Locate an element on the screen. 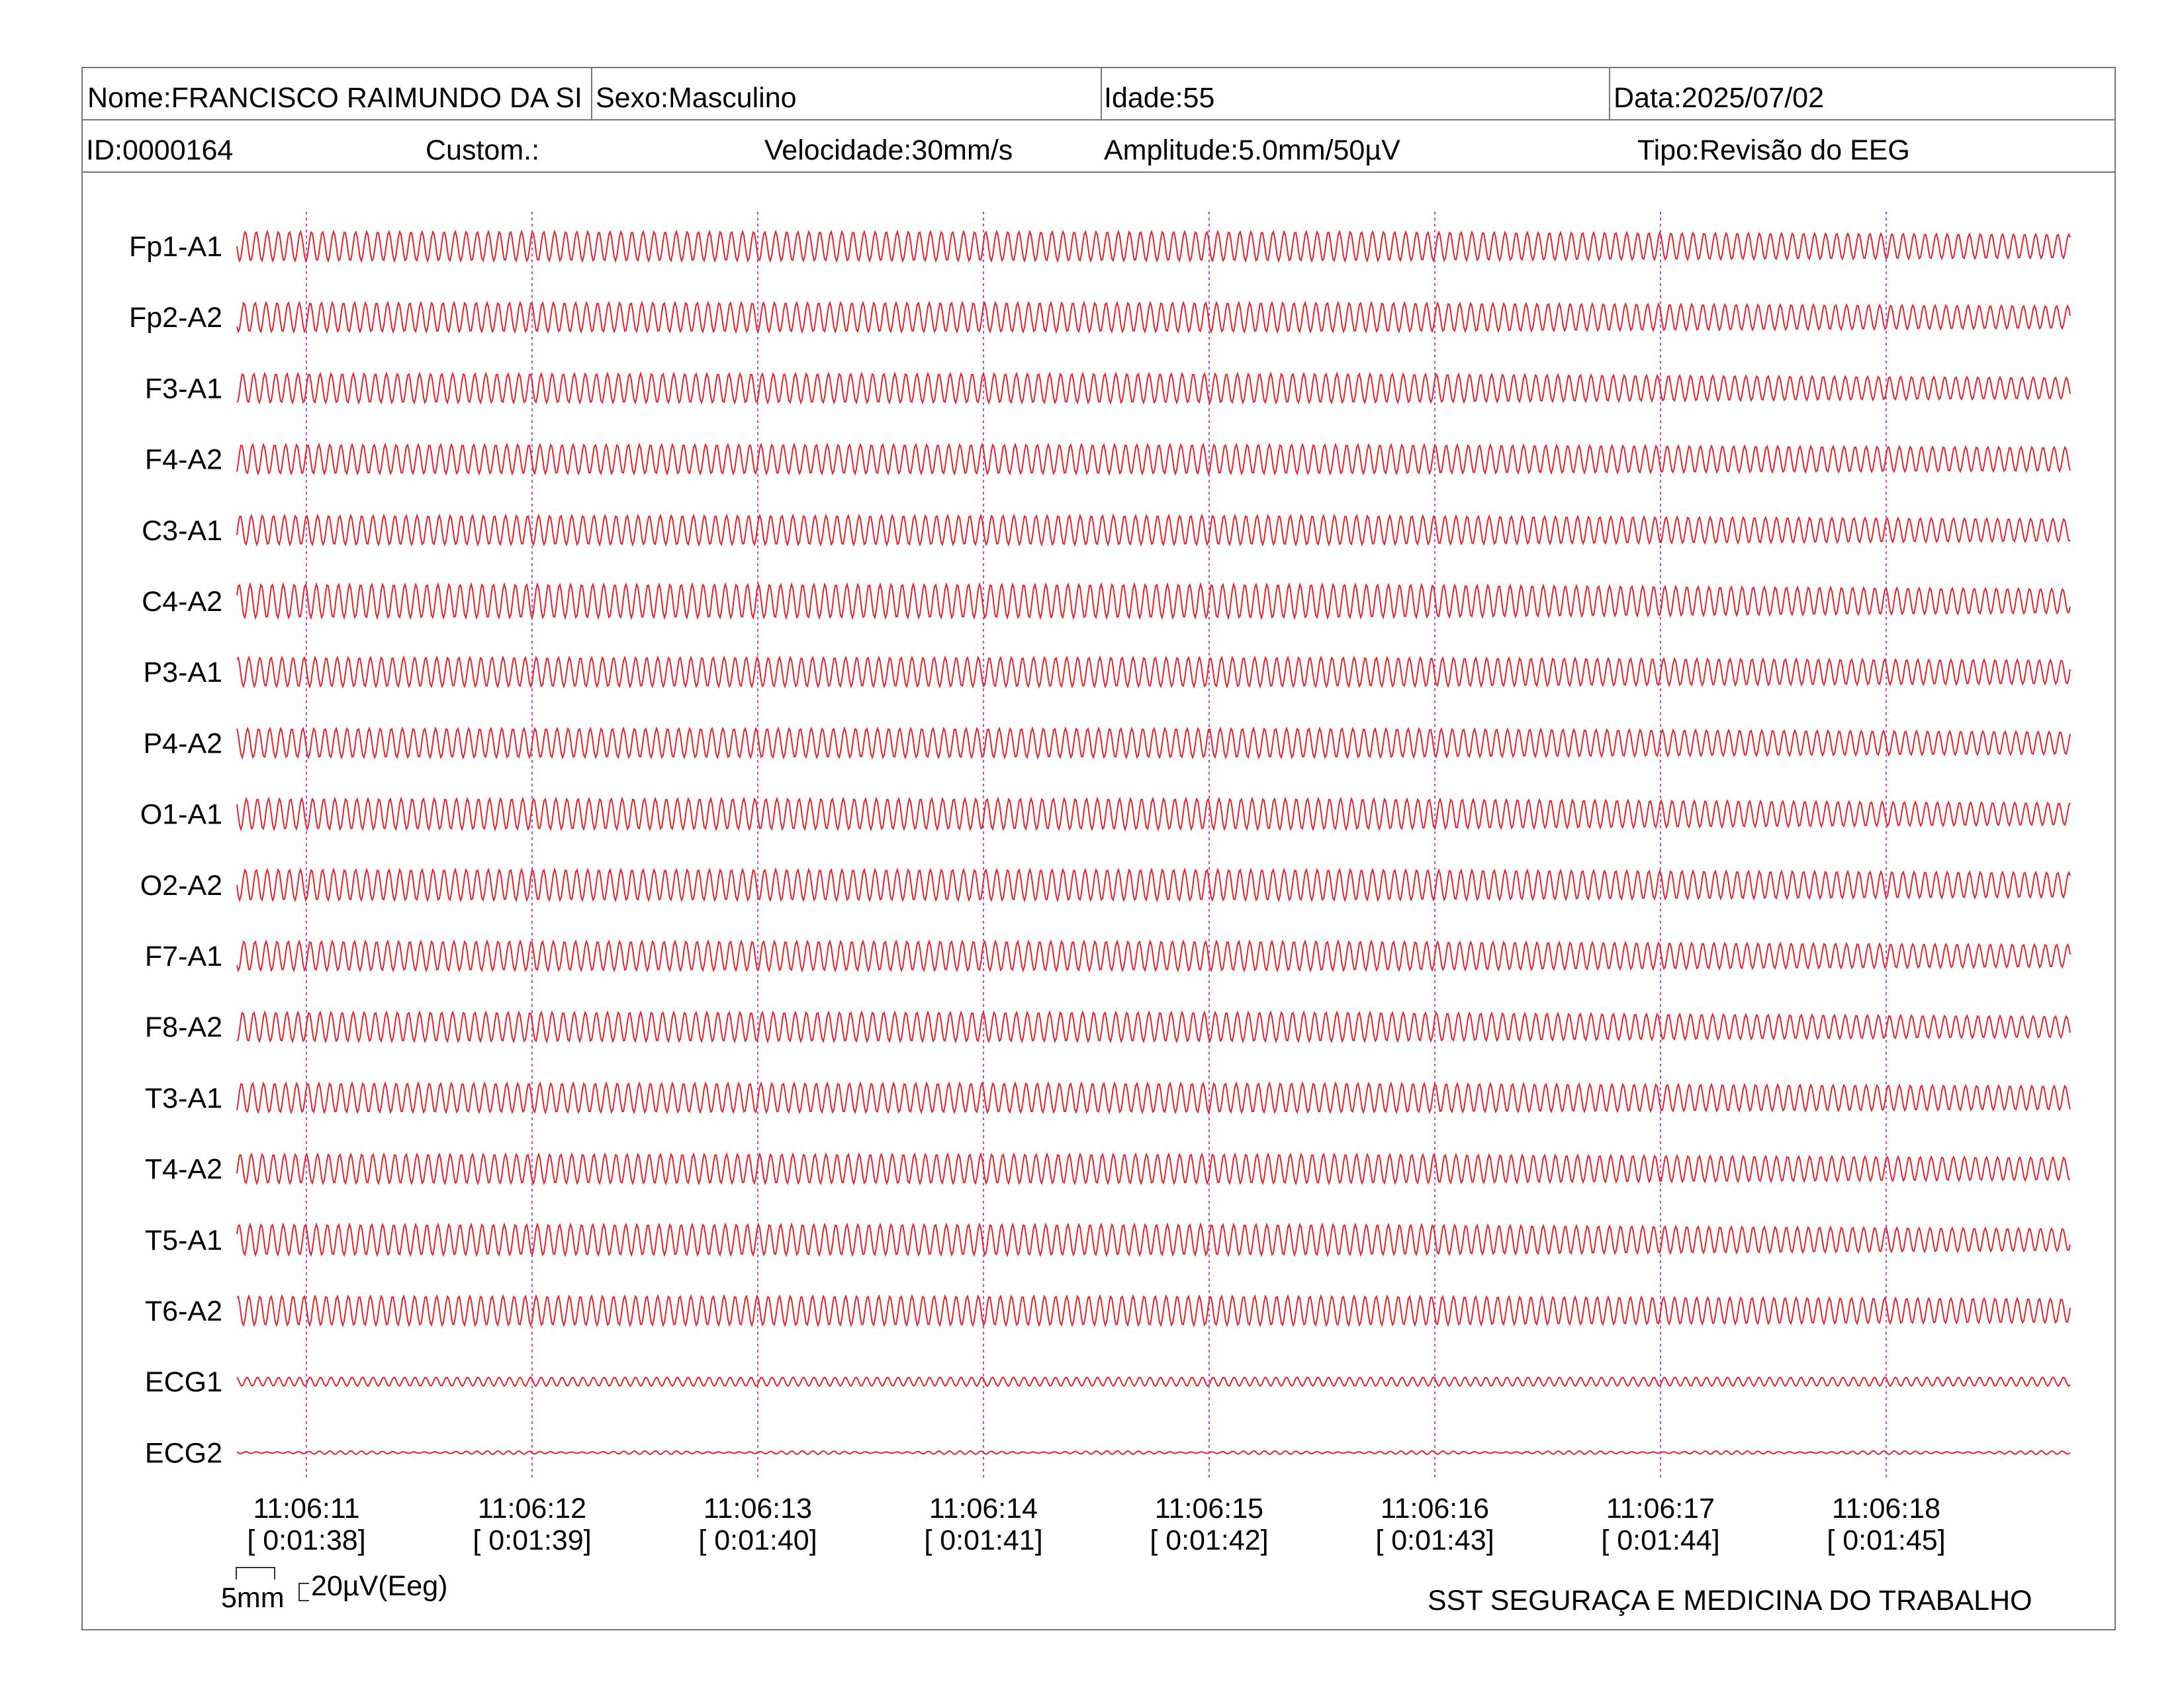 The image size is (2184, 1688). amplitude-scale-label: 20µV(Eeg) is located at coordinates (379, 1586).